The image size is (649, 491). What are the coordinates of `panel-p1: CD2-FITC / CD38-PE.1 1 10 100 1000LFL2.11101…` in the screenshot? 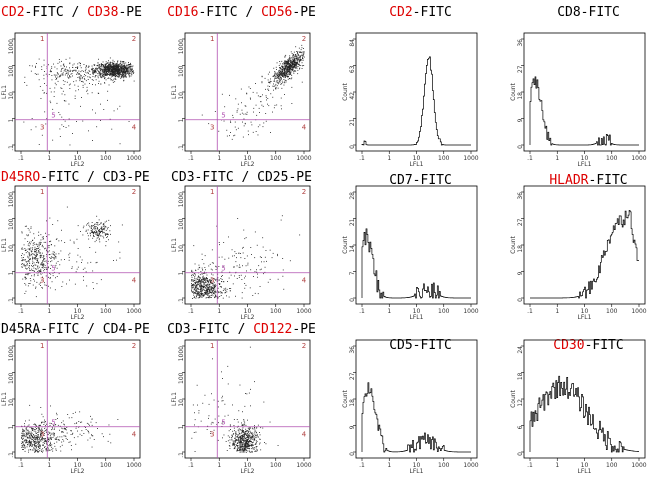 It's located at (71, 86).